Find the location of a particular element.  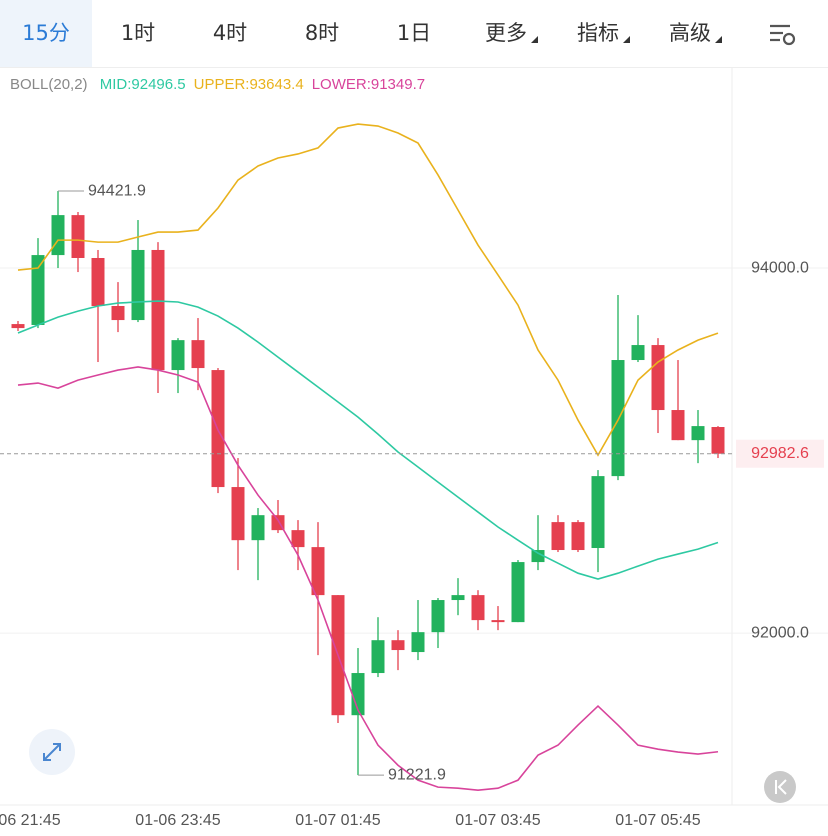

settings-icon is located at coordinates (783, 35).